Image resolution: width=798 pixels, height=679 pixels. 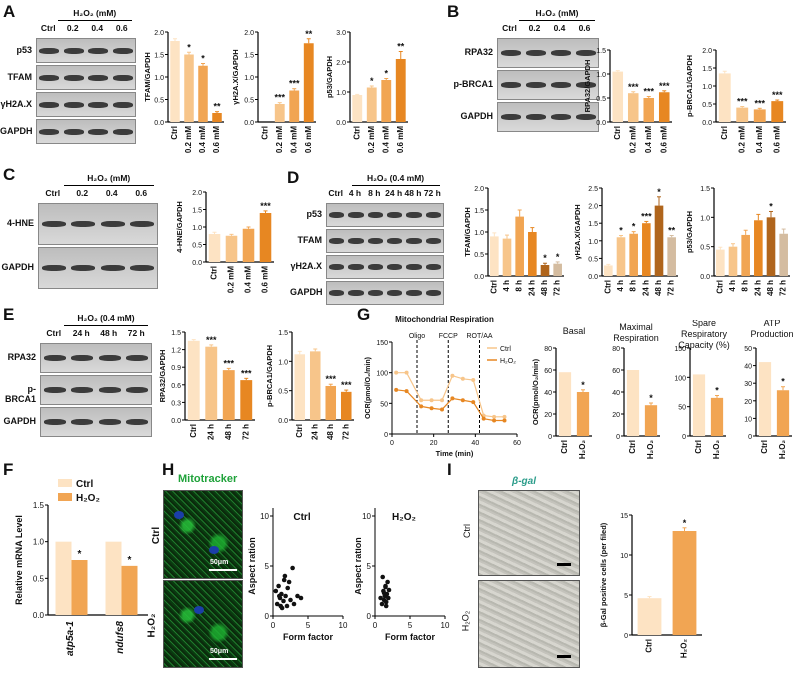 I want to click on blot-protein-label: RPA32, so click(x=478, y=52).